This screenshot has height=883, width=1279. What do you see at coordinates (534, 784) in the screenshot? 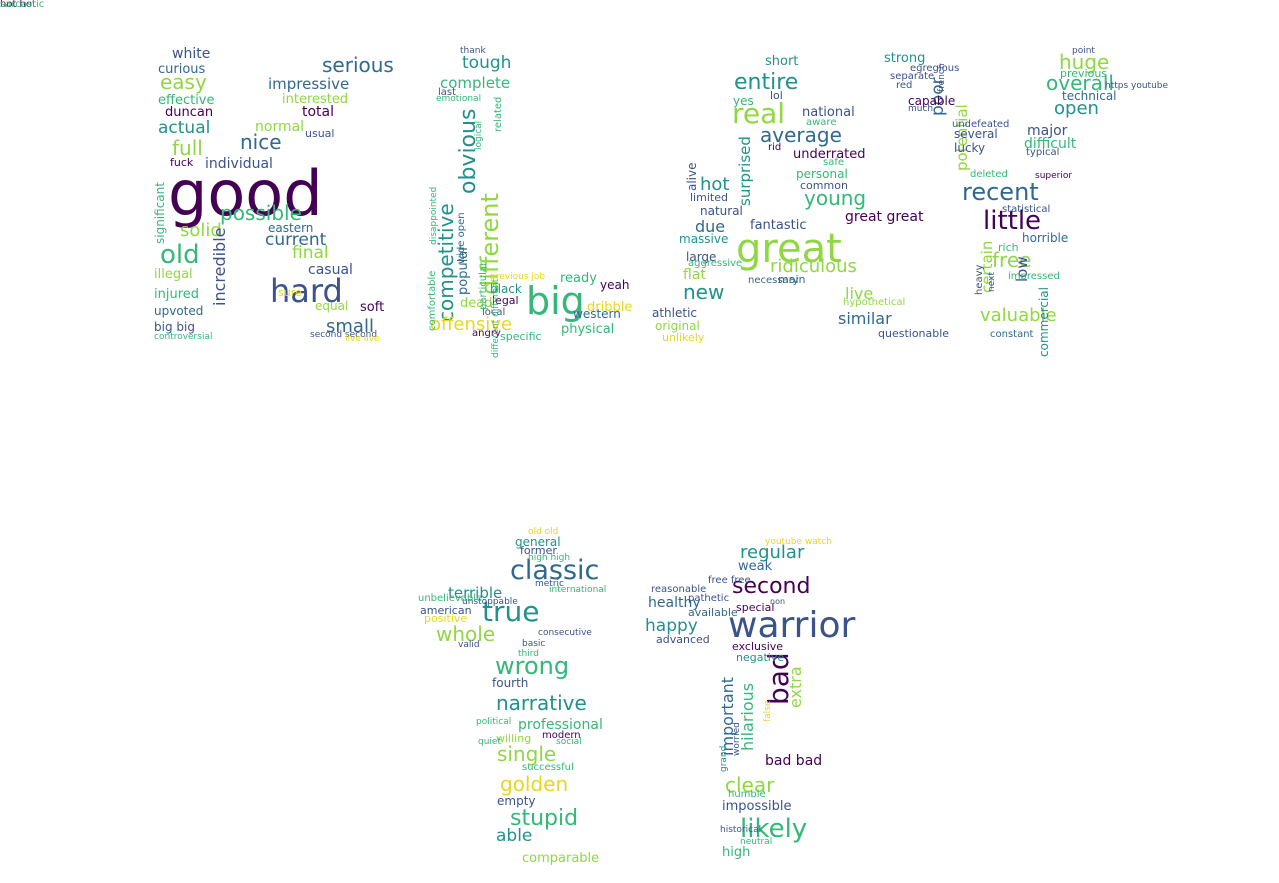
I see `word-golden: golden` at bounding box center [534, 784].